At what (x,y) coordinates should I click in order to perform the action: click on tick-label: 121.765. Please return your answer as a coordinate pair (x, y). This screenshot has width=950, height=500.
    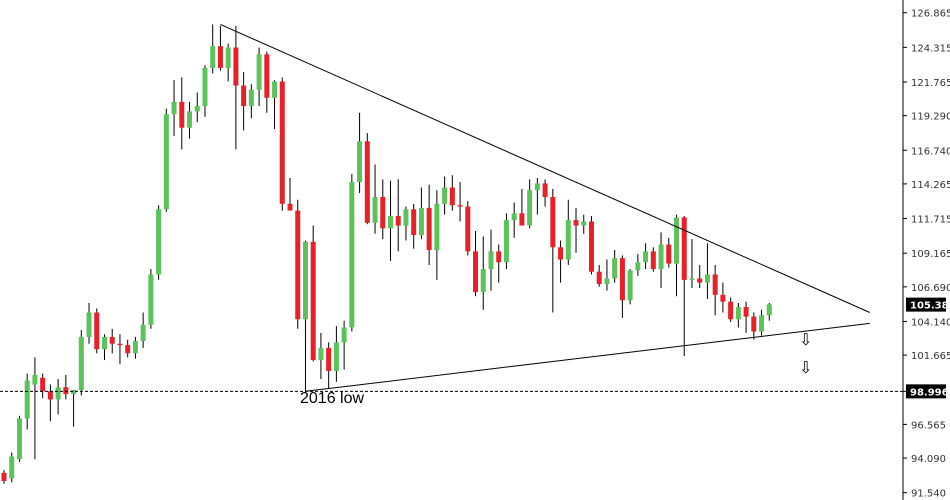
    Looking at the image, I should click on (930, 83).